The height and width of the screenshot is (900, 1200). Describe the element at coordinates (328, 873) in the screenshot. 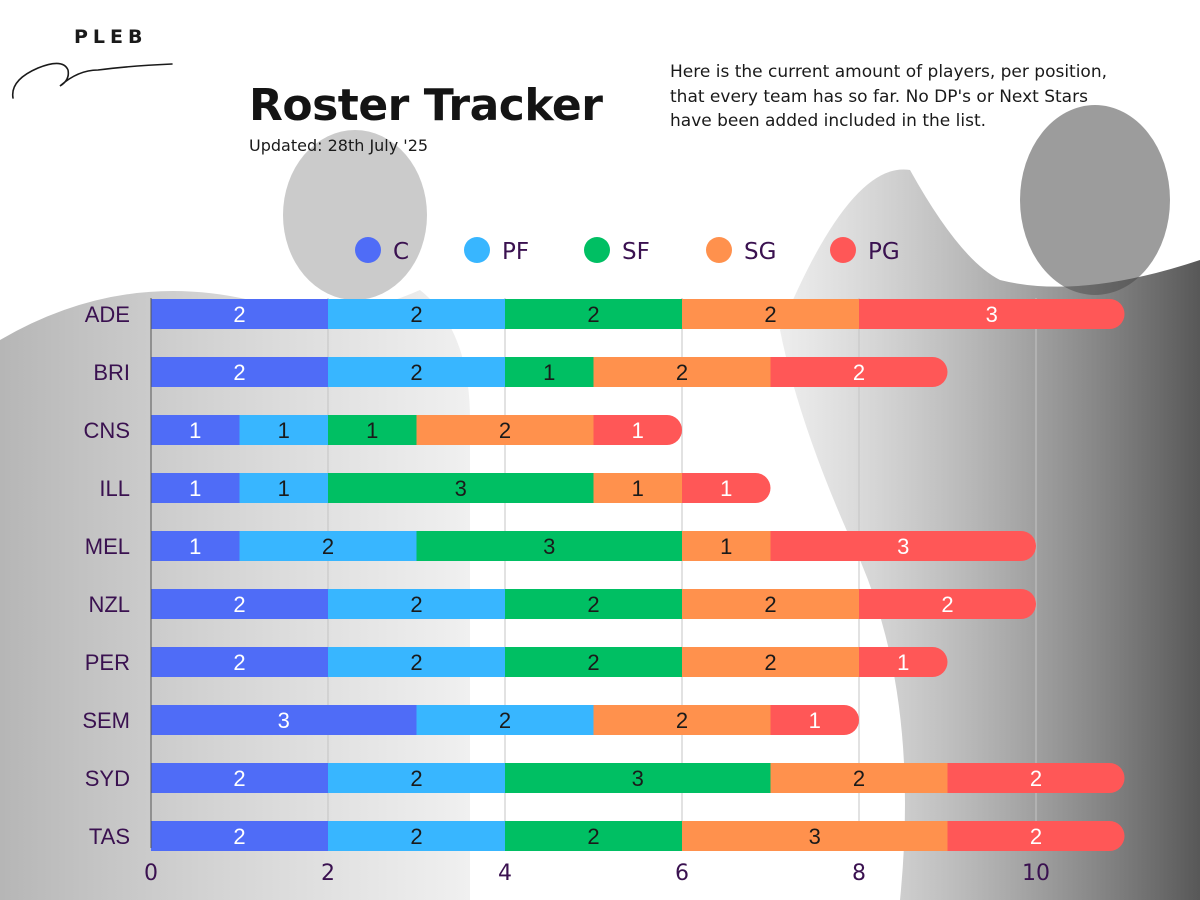

I see `x-tick-label: 2` at that location.